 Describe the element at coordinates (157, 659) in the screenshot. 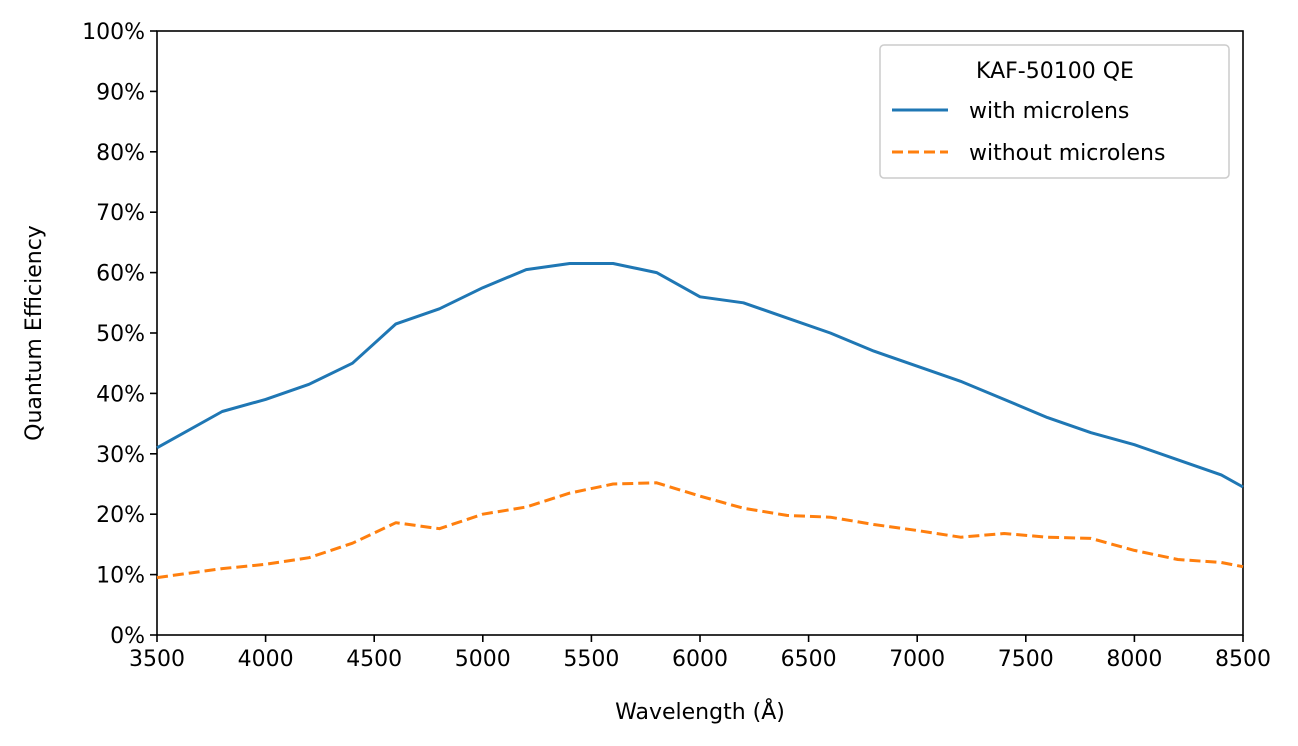

I see `x-tick-label: 3500` at that location.